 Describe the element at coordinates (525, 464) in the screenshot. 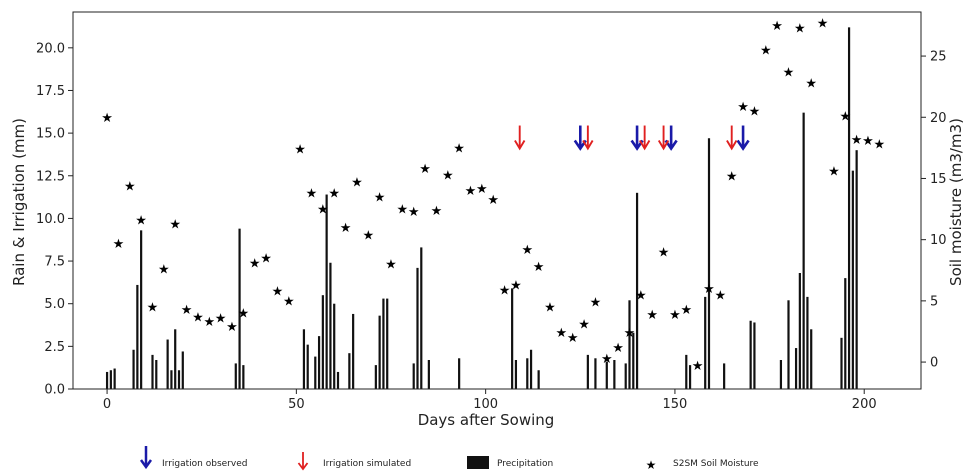

I see `legend-label-precipitation: Precipitation` at that location.